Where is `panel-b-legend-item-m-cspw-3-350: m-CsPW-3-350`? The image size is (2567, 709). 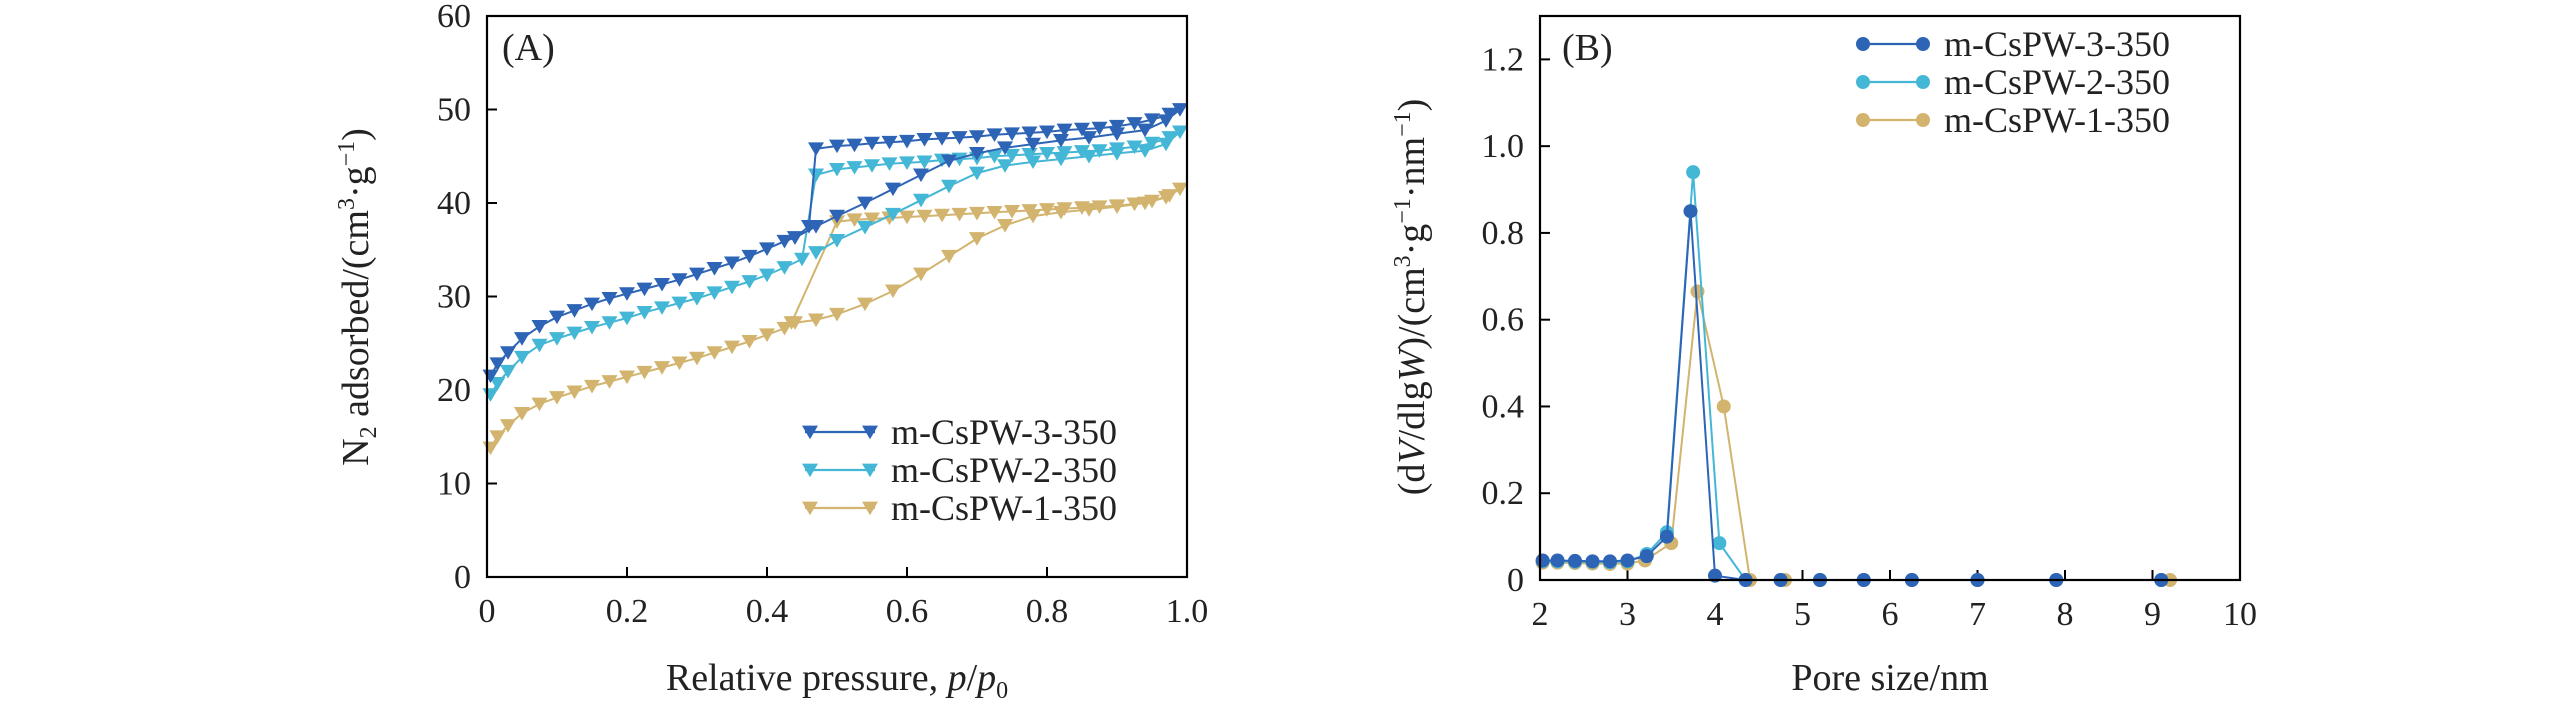 panel-b-legend-item-m-cspw-3-350: m-CsPW-3-350 is located at coordinates (2013, 44).